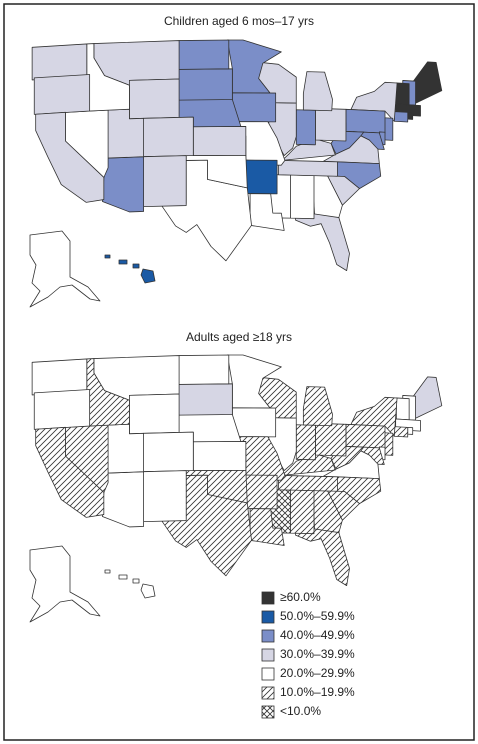 This screenshot has height=744, width=478. What do you see at coordinates (317, 635) in the screenshot?
I see `legend-label: 40.0%–49.9%` at bounding box center [317, 635].